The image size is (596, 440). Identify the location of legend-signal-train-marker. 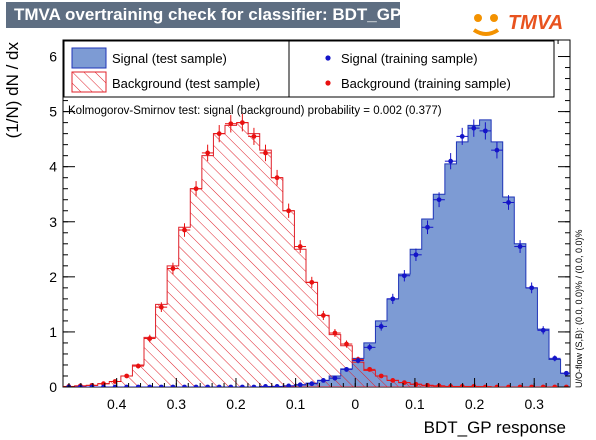
(328, 58).